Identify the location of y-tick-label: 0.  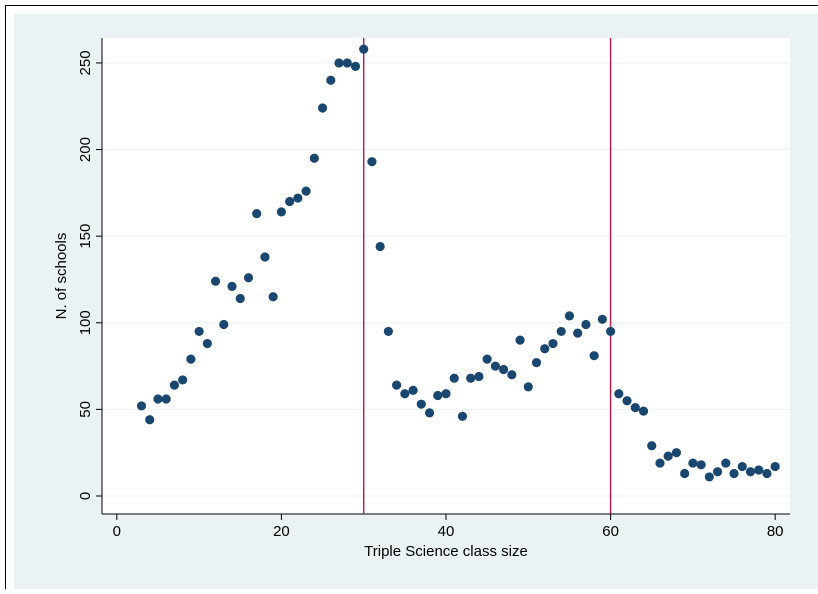
(85, 496).